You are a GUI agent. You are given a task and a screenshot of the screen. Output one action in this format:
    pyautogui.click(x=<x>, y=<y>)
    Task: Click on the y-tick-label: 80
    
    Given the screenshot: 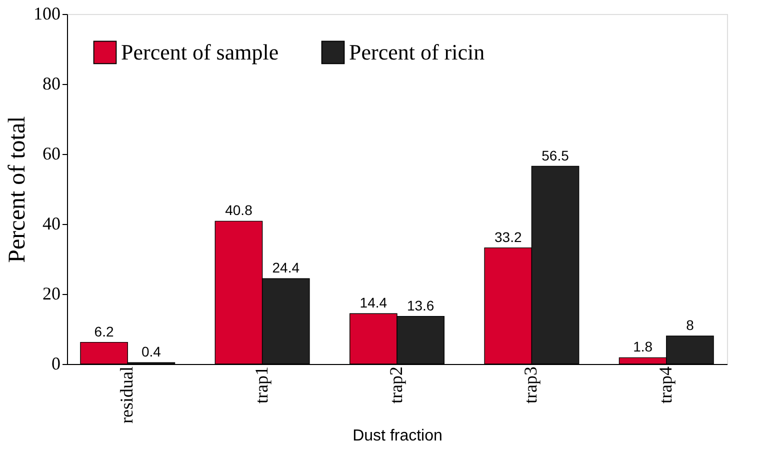 What is the action you would take?
    pyautogui.click(x=51, y=84)
    